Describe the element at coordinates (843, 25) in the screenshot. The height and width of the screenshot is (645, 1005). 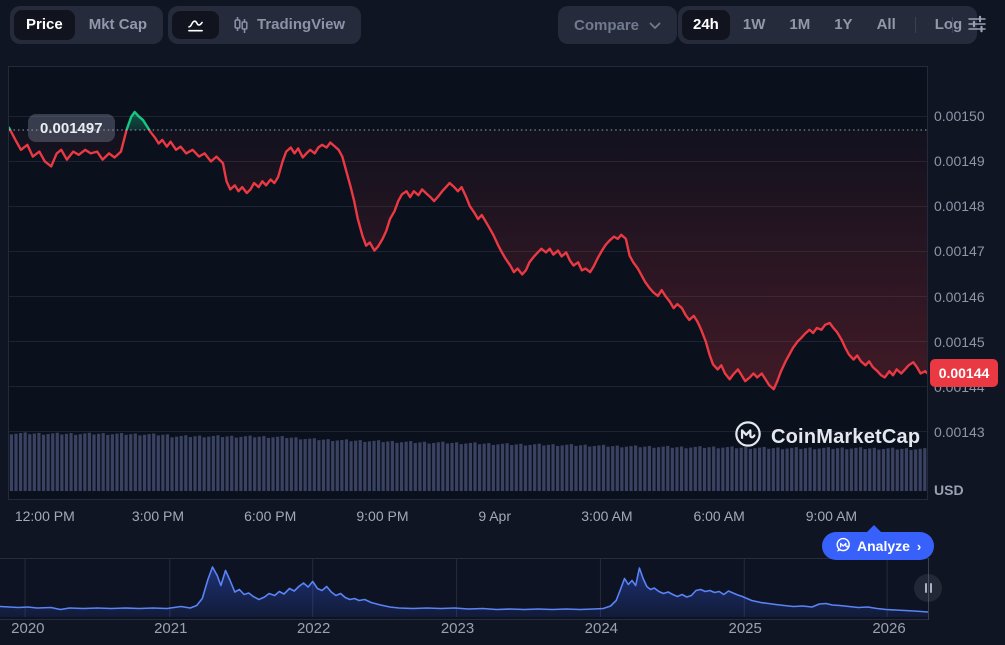
I see `range-1y: 1Y` at that location.